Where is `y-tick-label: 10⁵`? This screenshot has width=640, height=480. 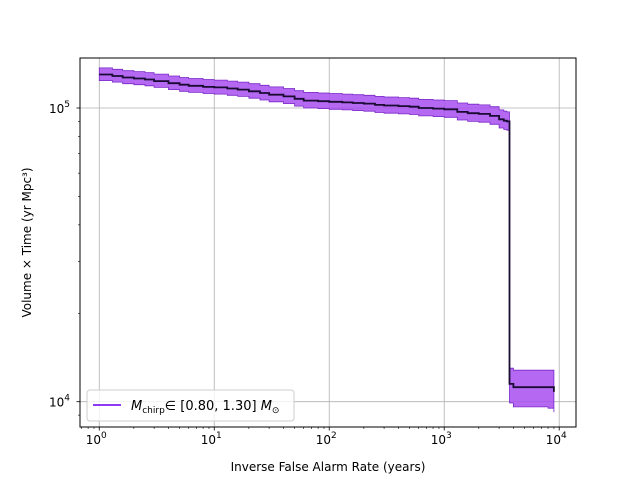
y-tick-label: 10⁵ is located at coordinates (59, 108).